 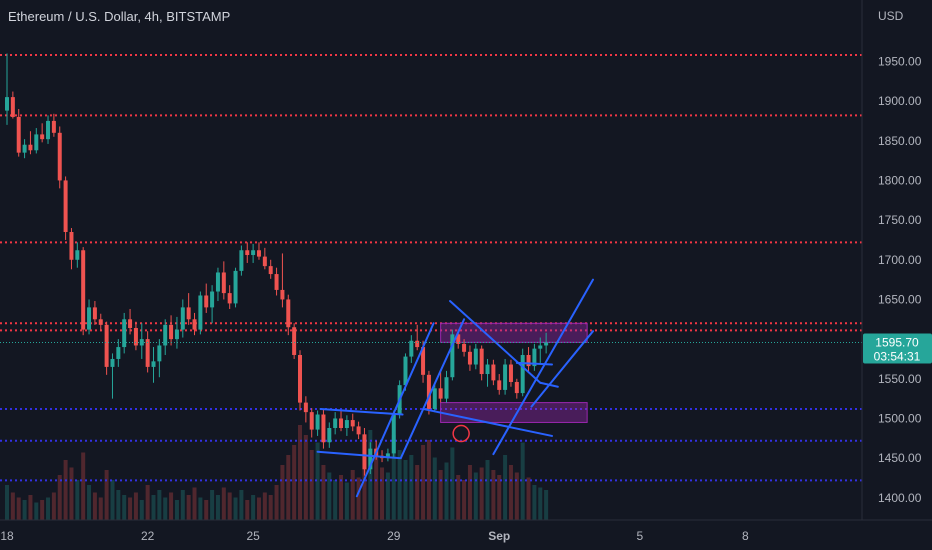 I want to click on price-zones, so click(x=514, y=372).